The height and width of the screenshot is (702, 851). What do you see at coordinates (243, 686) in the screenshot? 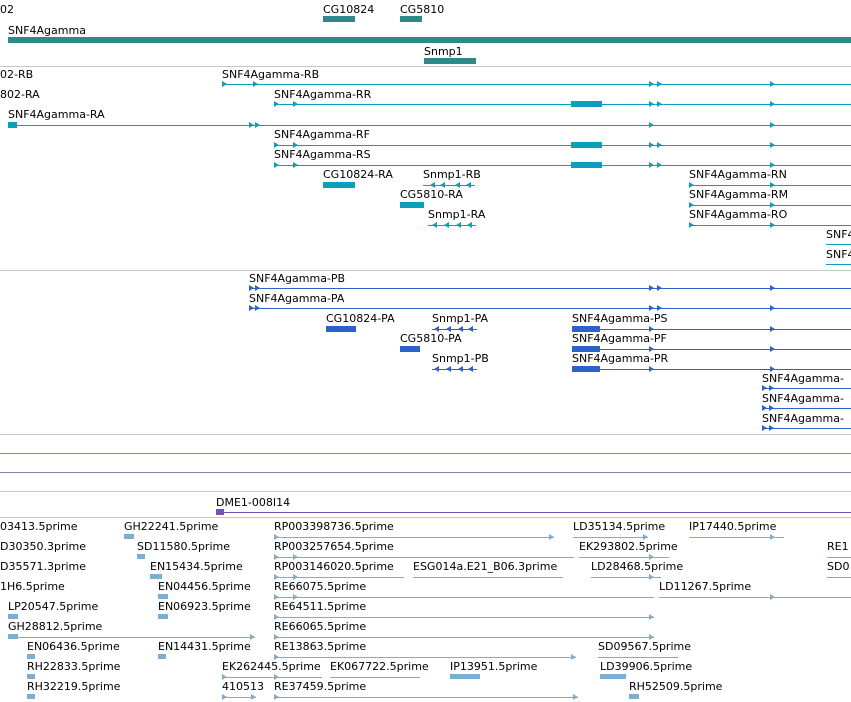
I see `est-label: 410513` at bounding box center [243, 686].